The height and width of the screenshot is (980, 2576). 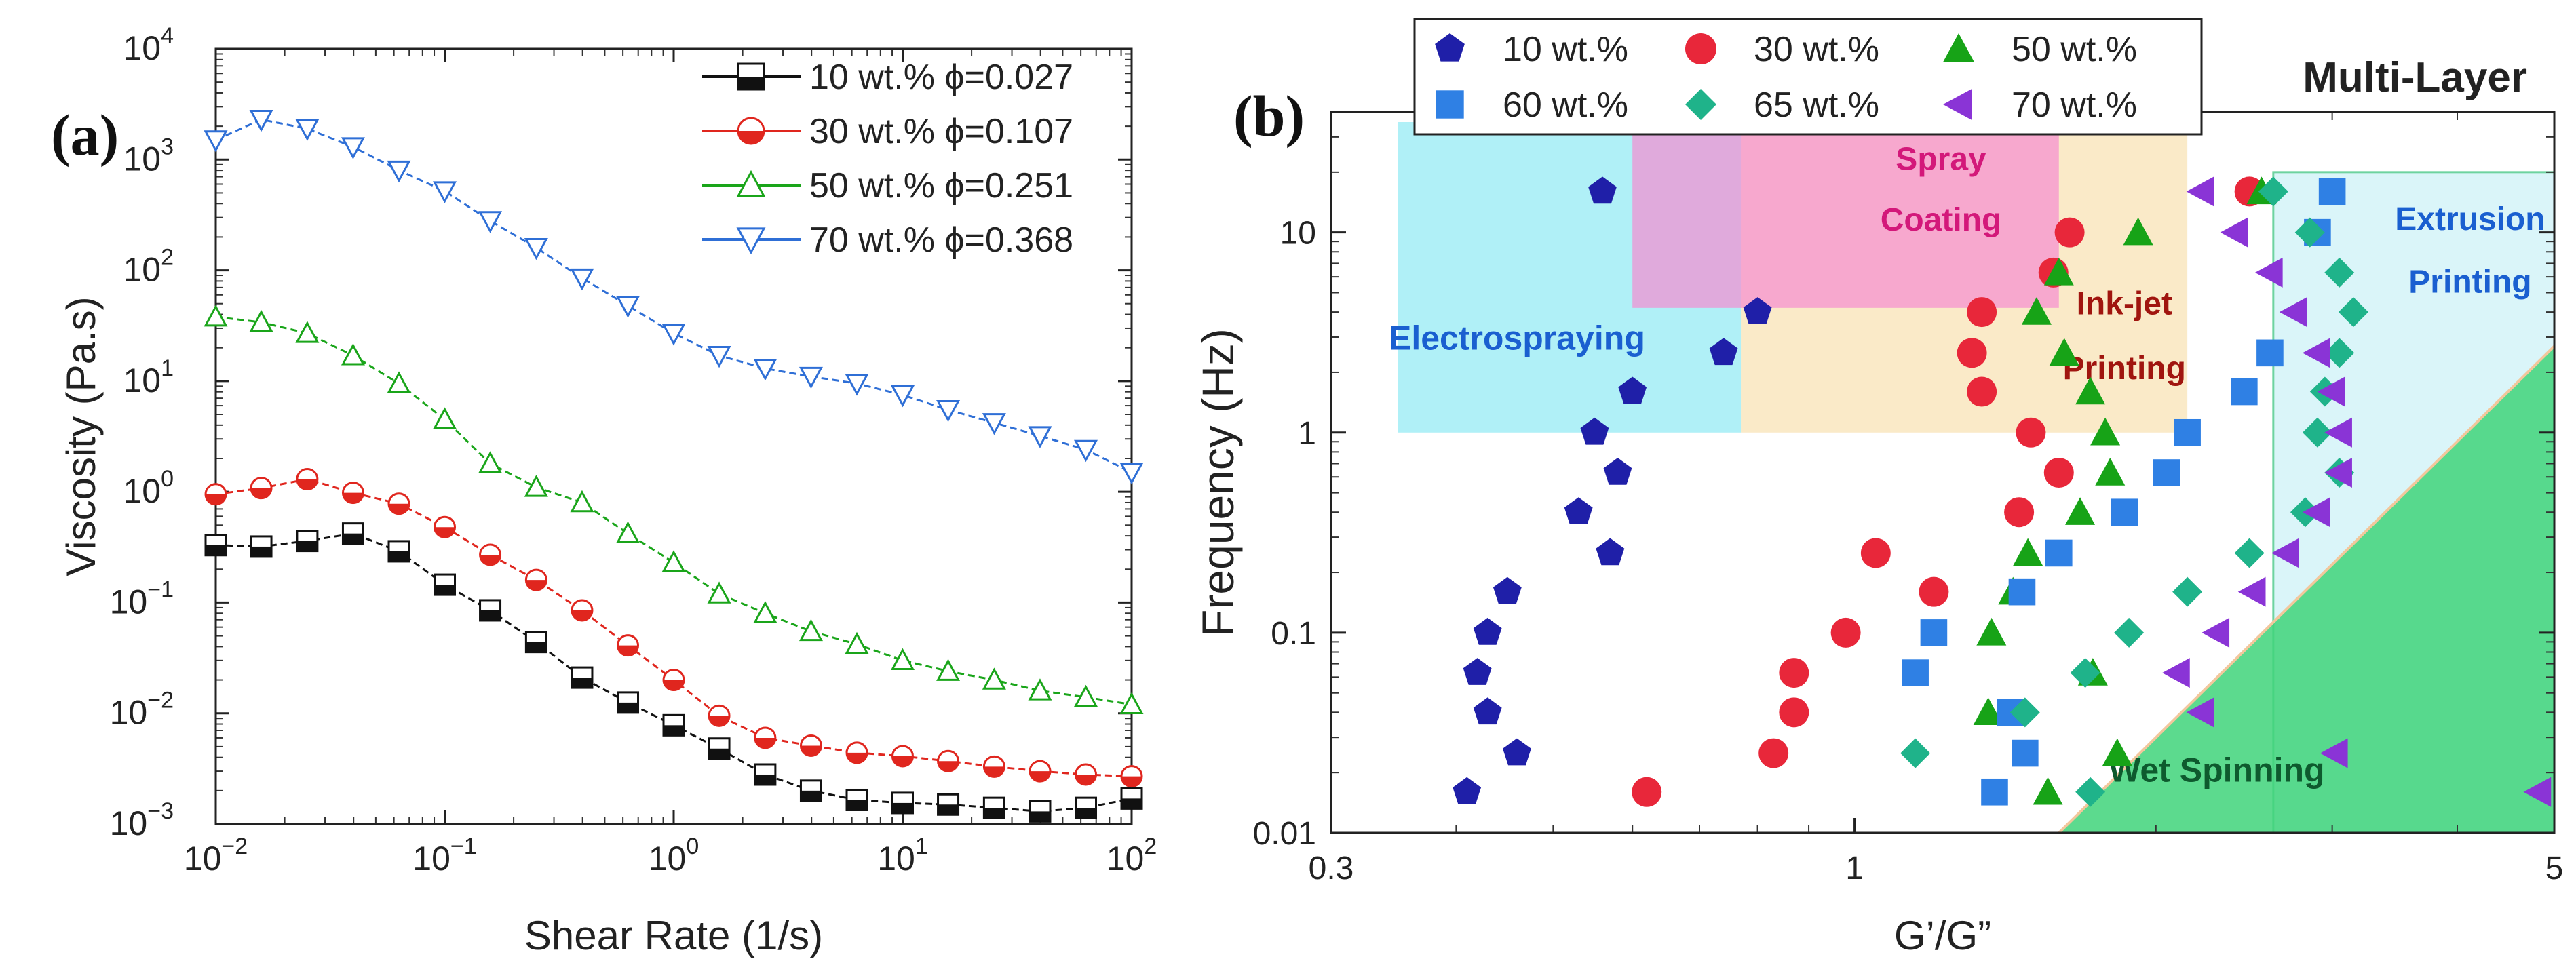 I want to click on y-tick-exponent: −1, so click(x=160, y=589).